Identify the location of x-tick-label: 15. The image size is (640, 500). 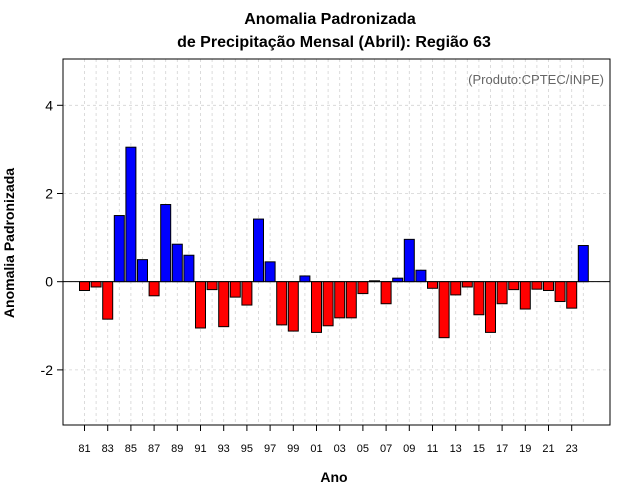
(479, 449).